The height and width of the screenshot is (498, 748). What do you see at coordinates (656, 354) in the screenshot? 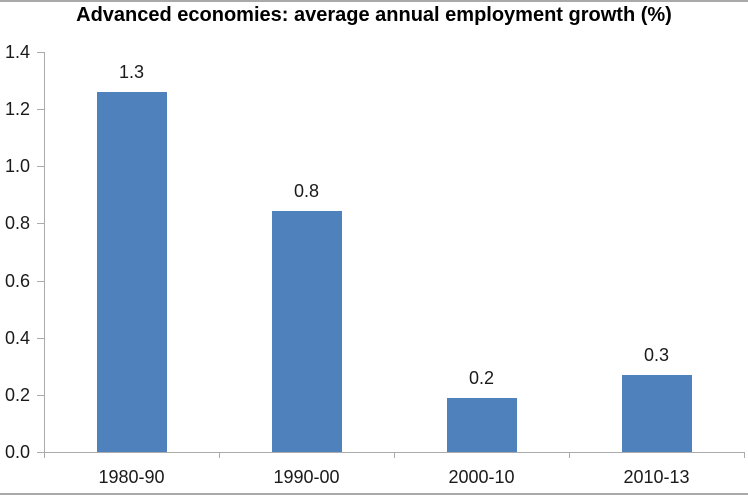
I see `bar-value-label: 0.3` at bounding box center [656, 354].